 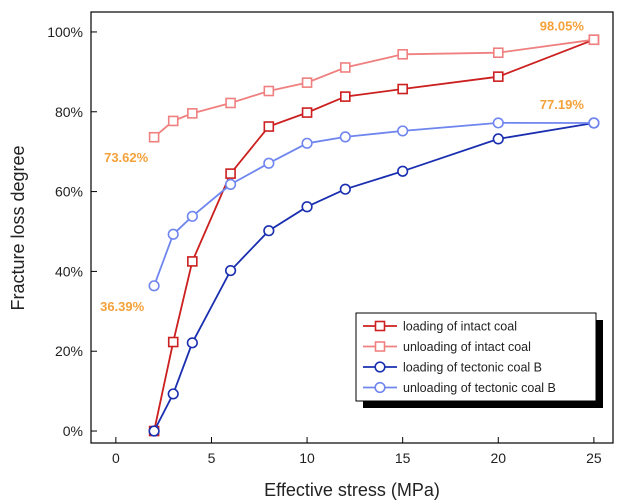 I want to click on legend-item: loading of tectonic coal B, so click(x=452, y=368).